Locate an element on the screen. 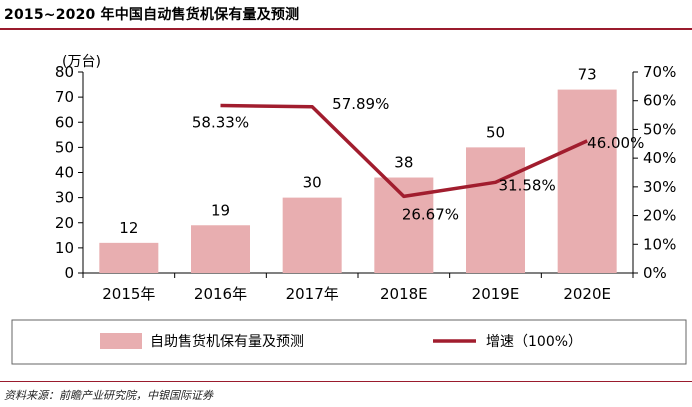  right-tick-label: 60% is located at coordinates (659, 101).